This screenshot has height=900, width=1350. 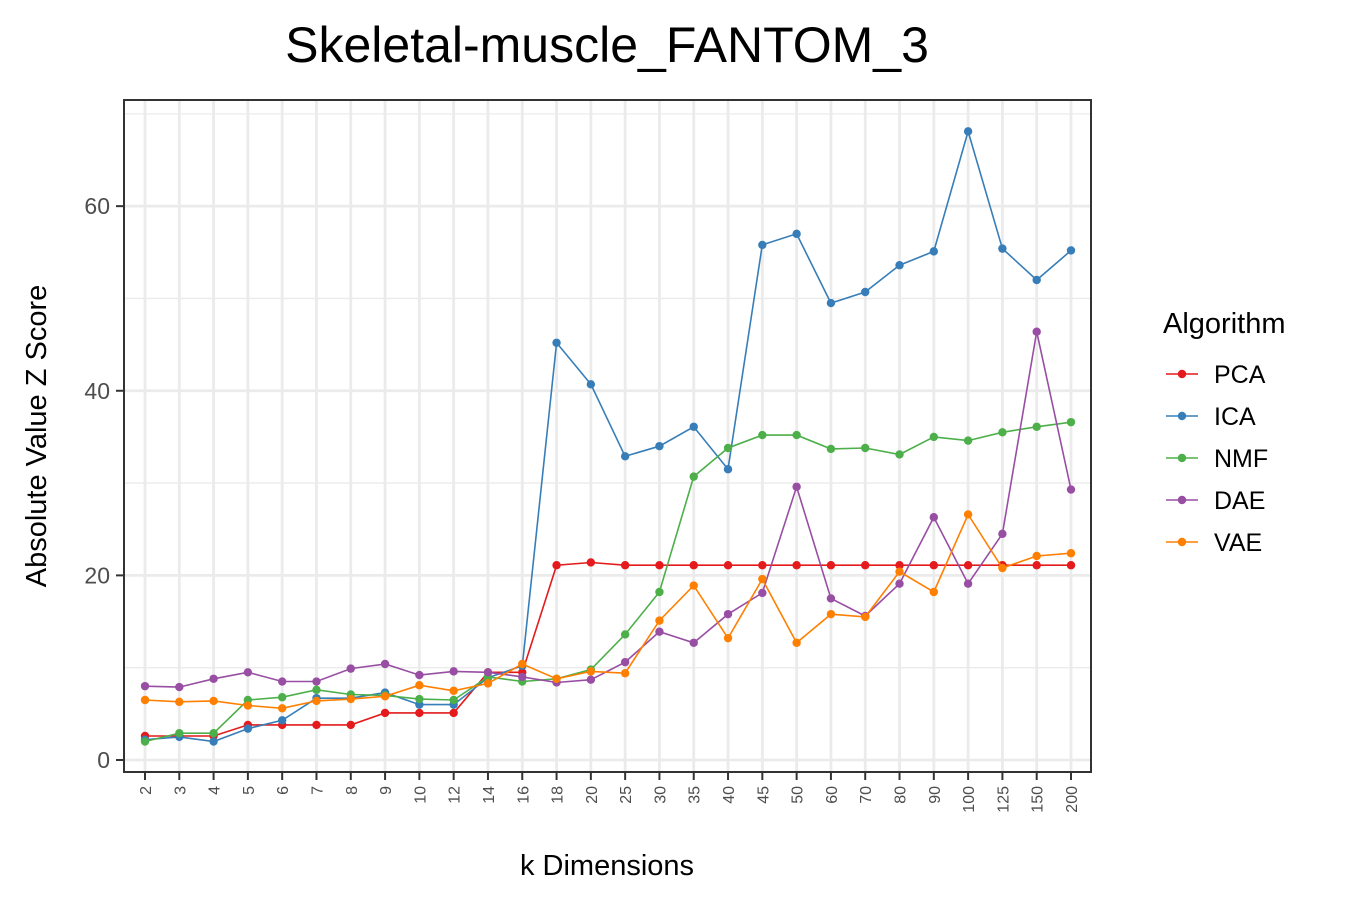 What do you see at coordinates (386, 790) in the screenshot?
I see `x-tick-label: 9` at bounding box center [386, 790].